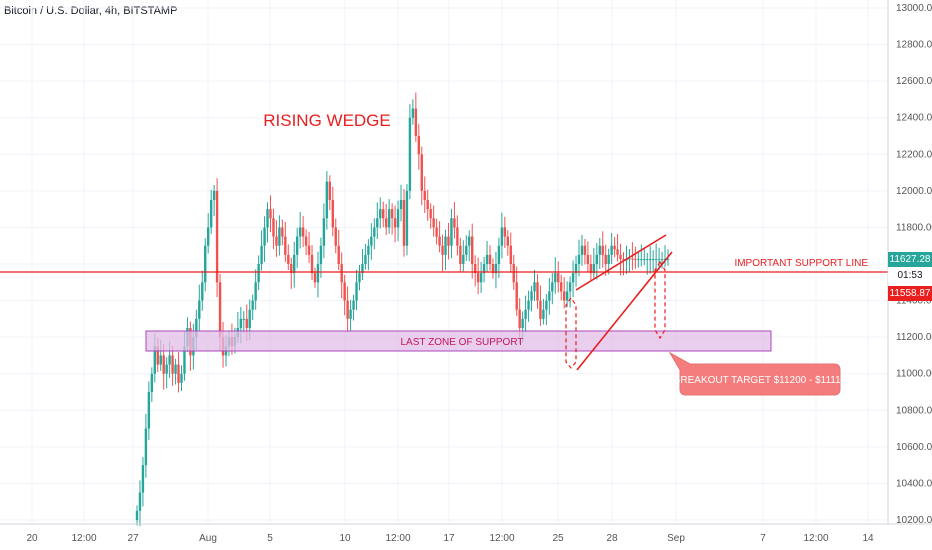 Image resolution: width=932 pixels, height=550 pixels. I want to click on current-price-tag: 11627.28, so click(910, 259).